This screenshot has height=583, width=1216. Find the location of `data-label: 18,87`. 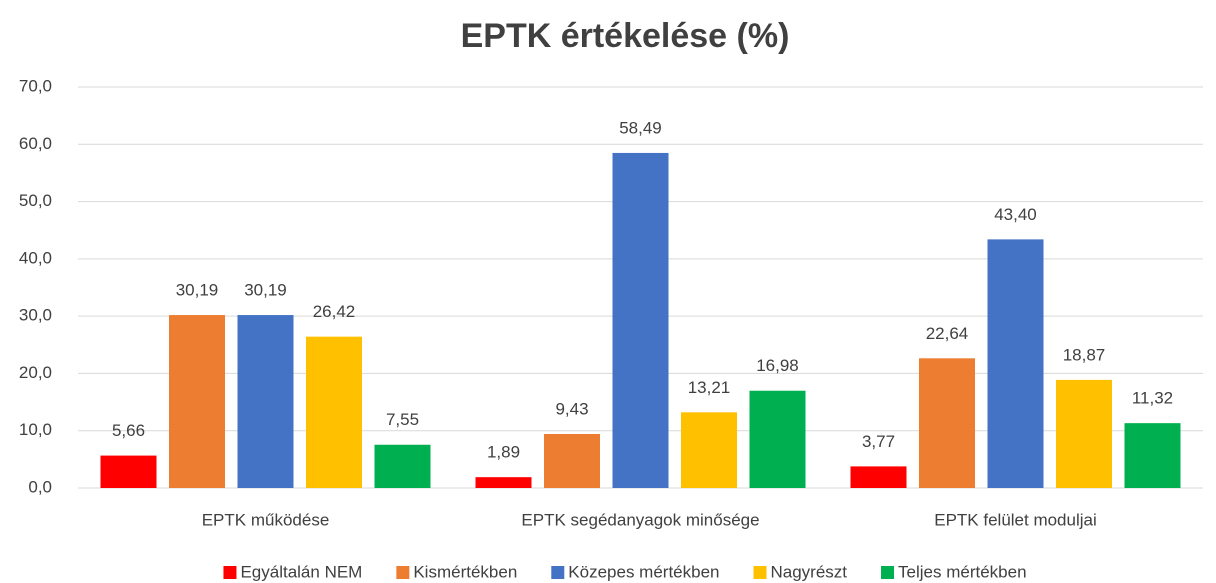

data-label: 18,87 is located at coordinates (1084, 354).